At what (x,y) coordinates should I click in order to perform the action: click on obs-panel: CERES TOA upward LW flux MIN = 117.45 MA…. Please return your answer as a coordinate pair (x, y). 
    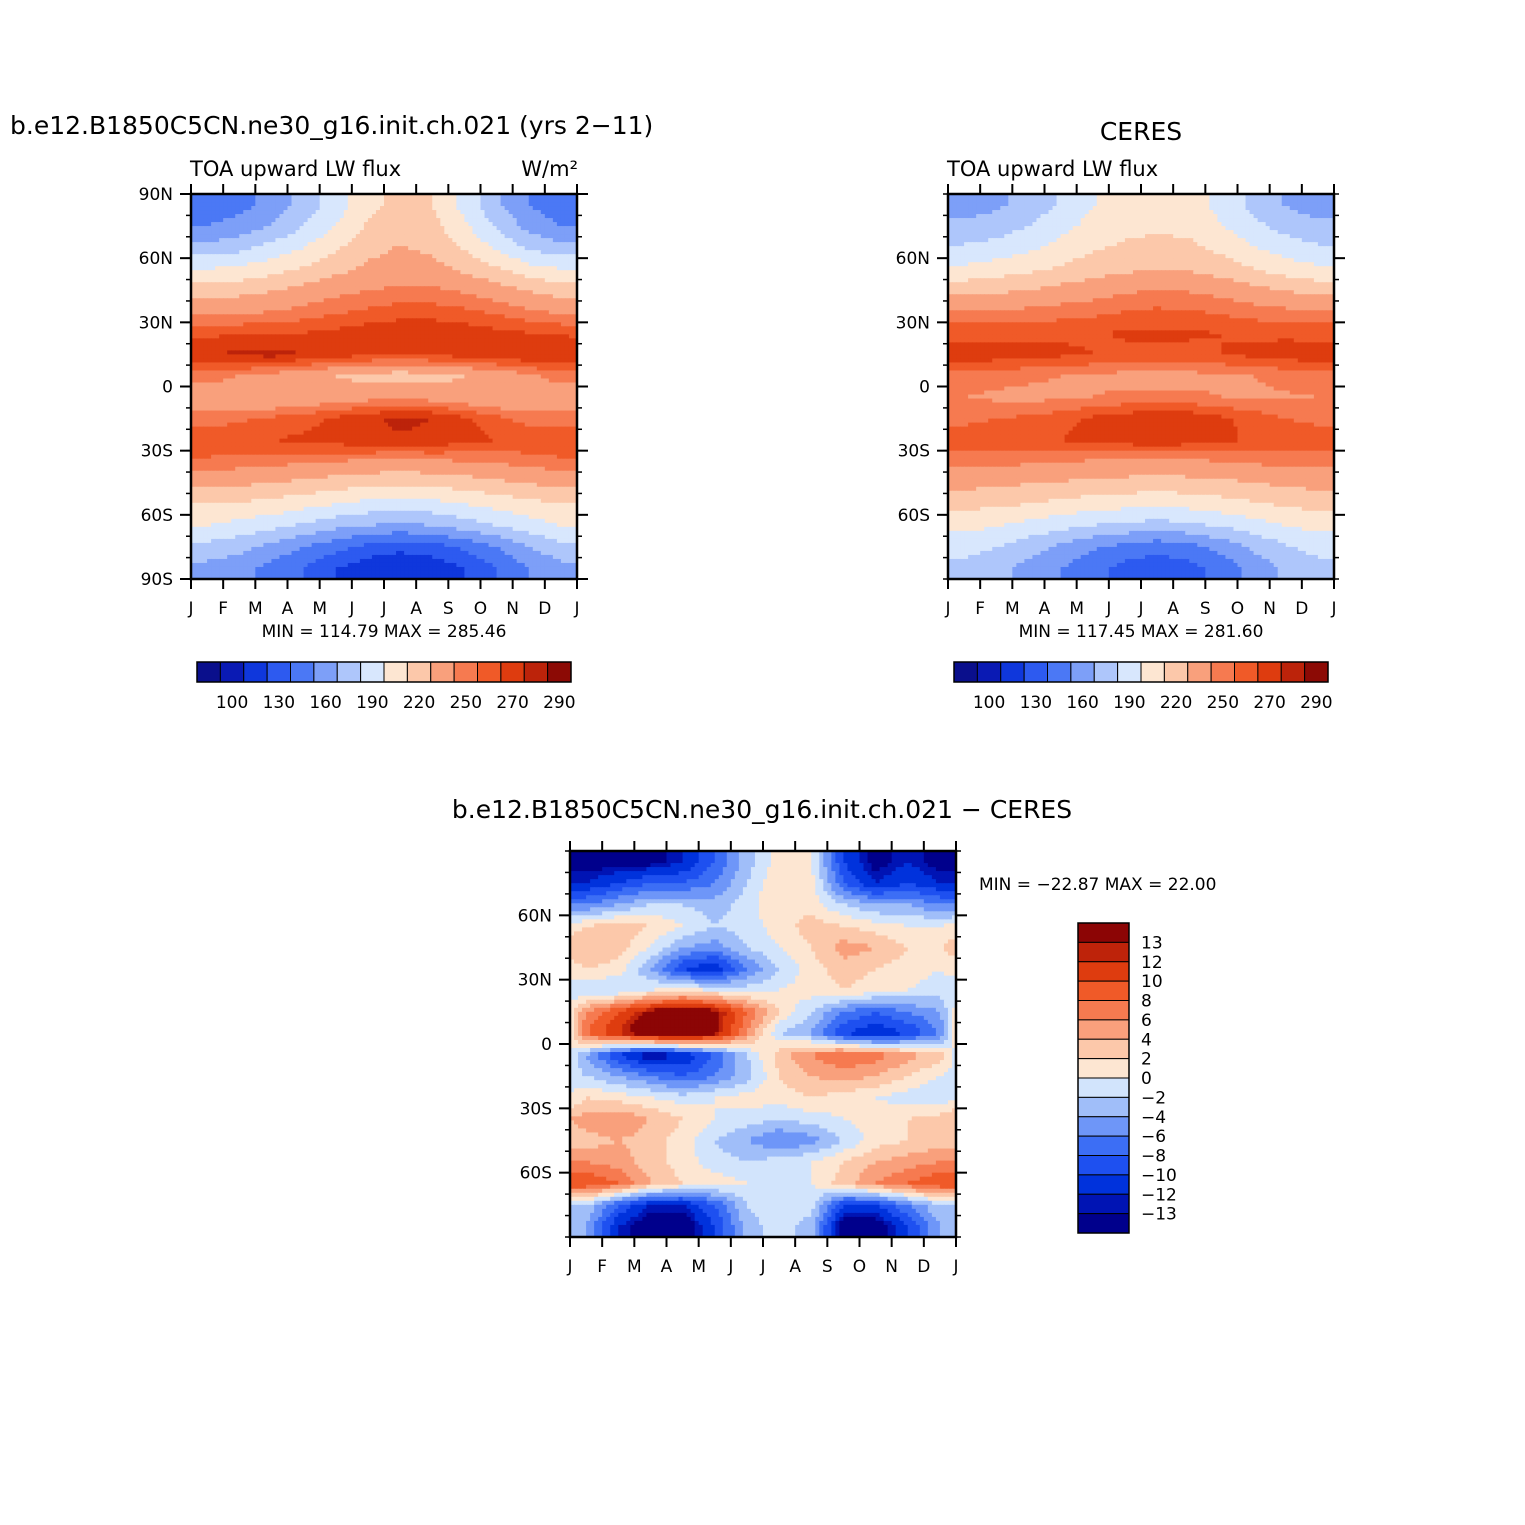
    Looking at the image, I should click on (1104, 379).